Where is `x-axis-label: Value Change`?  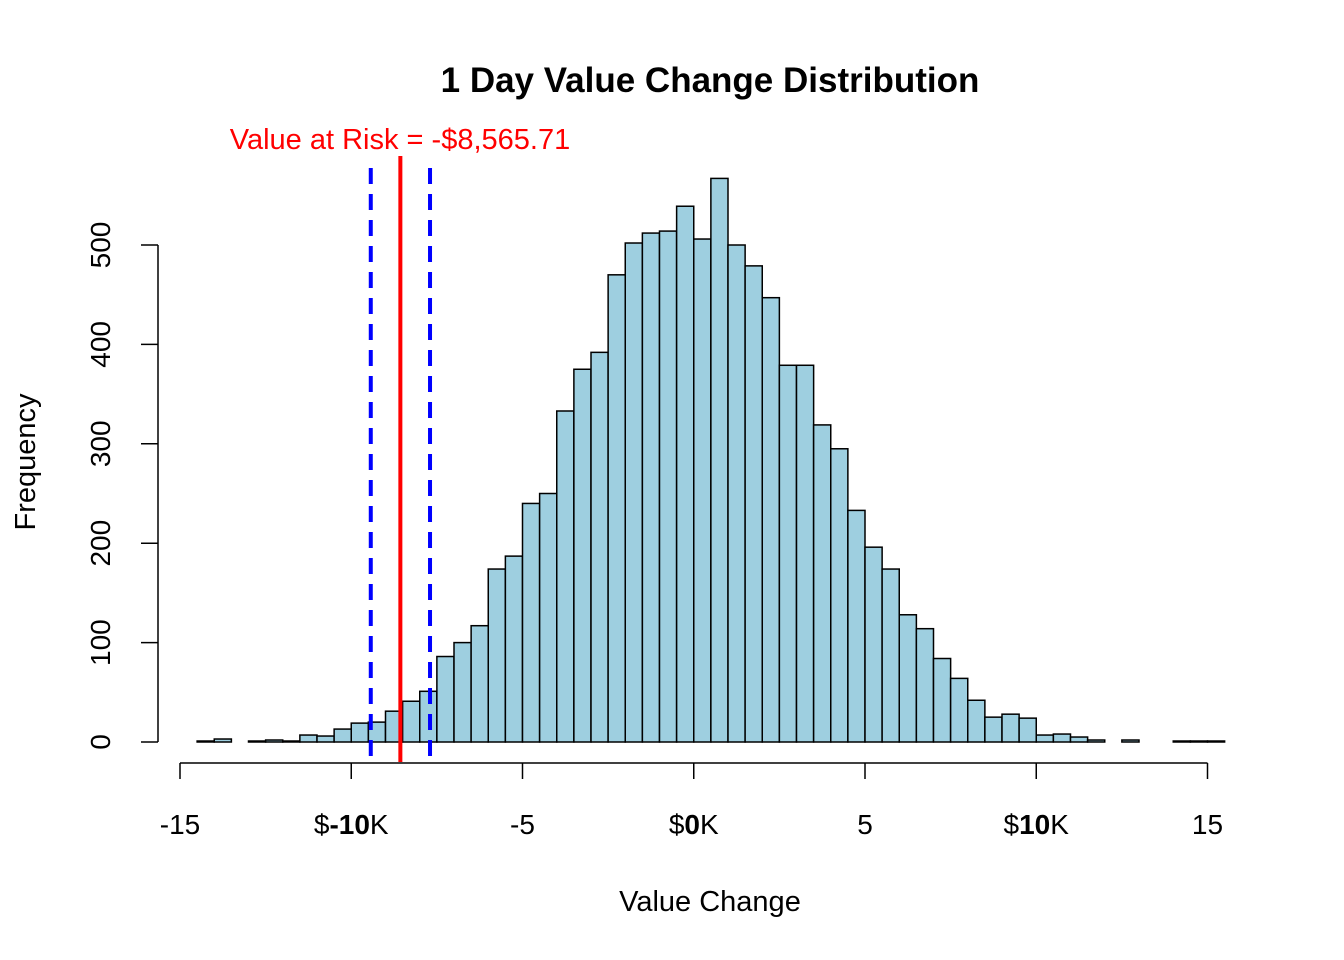 x-axis-label: Value Change is located at coordinates (710, 902).